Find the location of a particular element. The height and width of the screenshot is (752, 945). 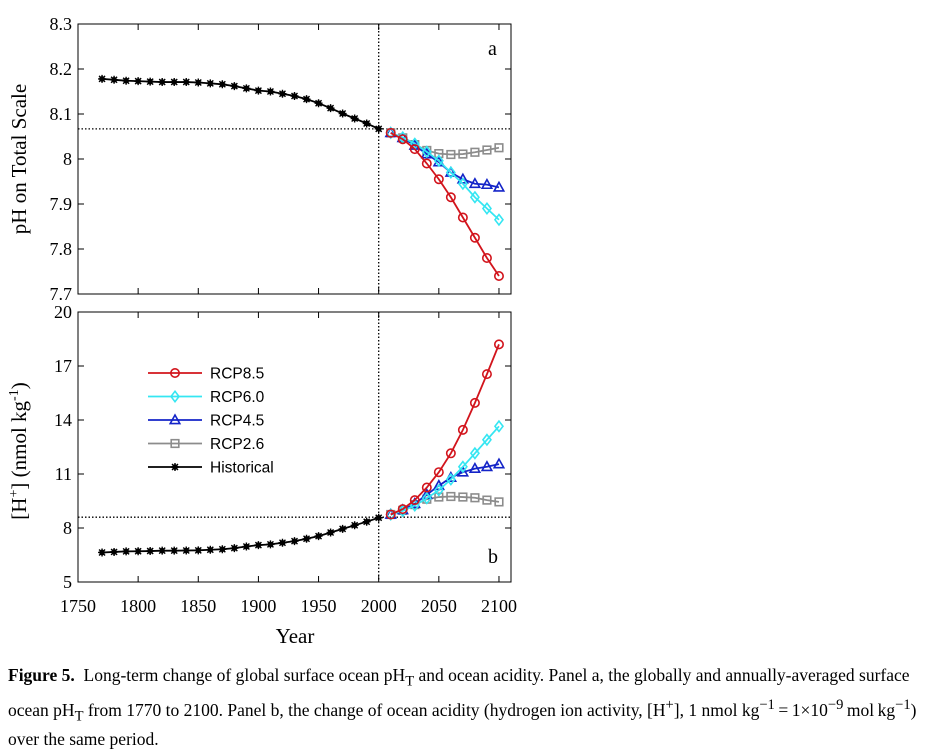

legend-marker-historical is located at coordinates (175, 467).